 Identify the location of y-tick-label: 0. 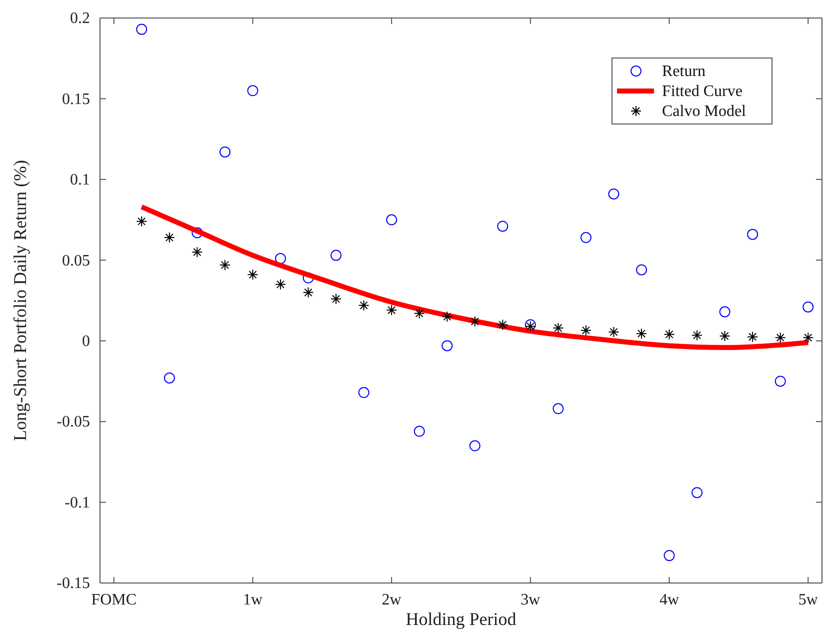
(86, 341).